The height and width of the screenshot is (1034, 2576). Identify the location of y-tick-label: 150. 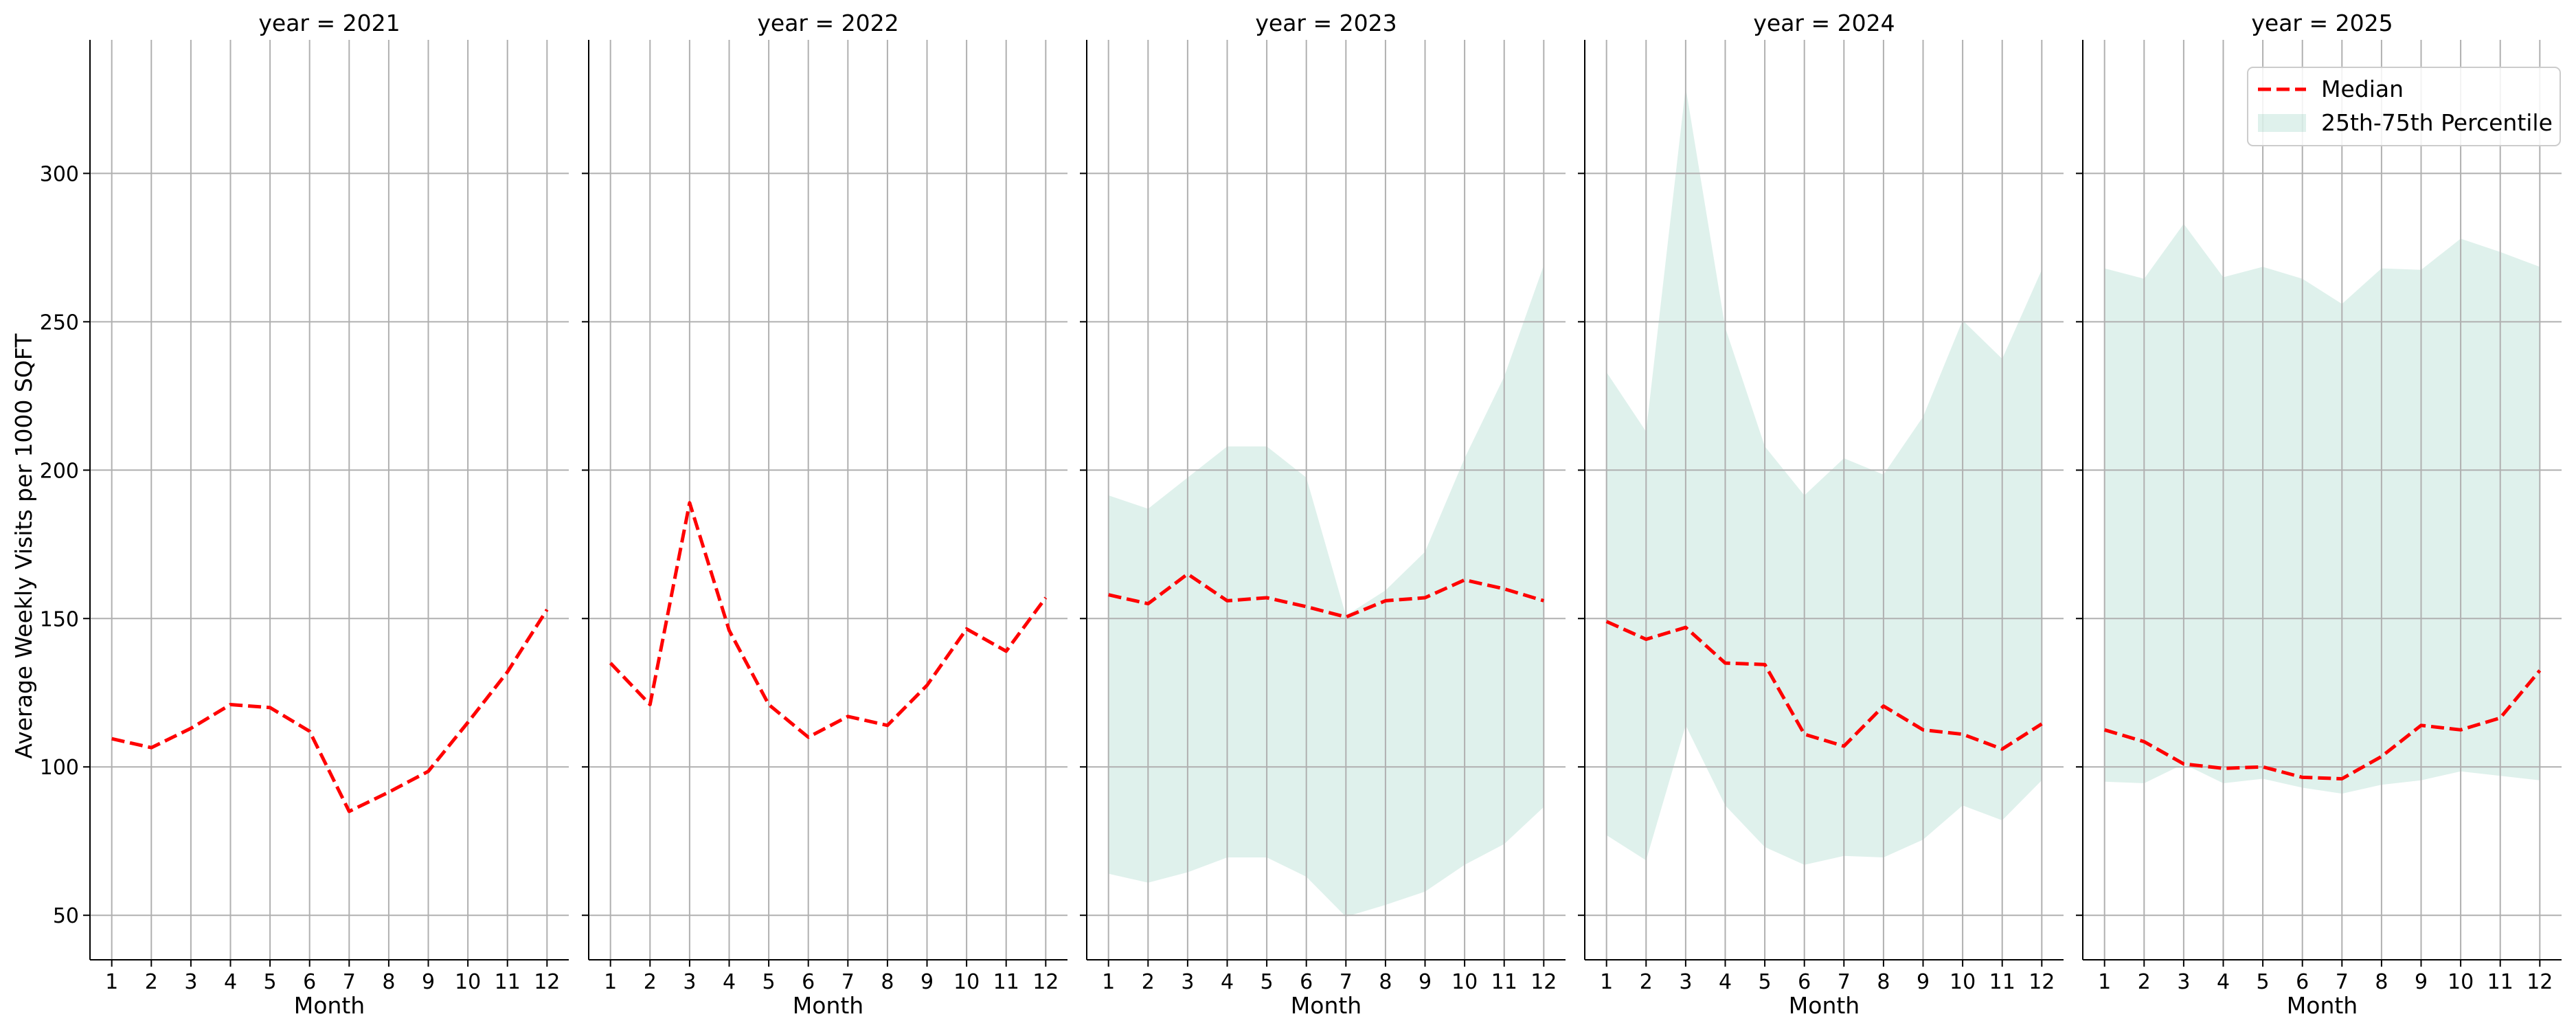
(59, 619).